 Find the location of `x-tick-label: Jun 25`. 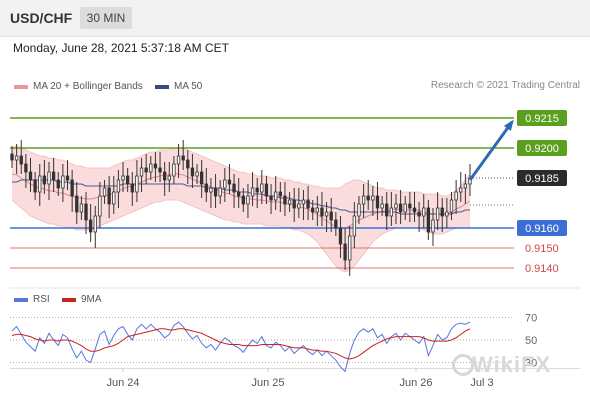

x-tick-label: Jun 25 is located at coordinates (267, 383).